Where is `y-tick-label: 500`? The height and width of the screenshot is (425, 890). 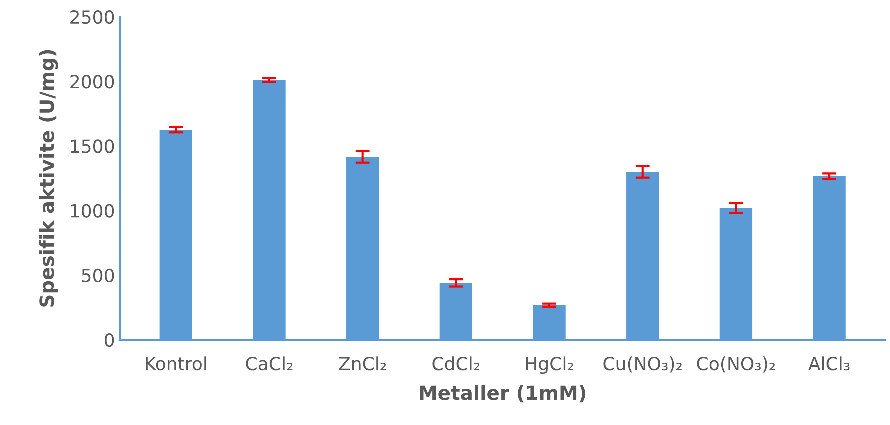 y-tick-label: 500 is located at coordinates (98, 275).